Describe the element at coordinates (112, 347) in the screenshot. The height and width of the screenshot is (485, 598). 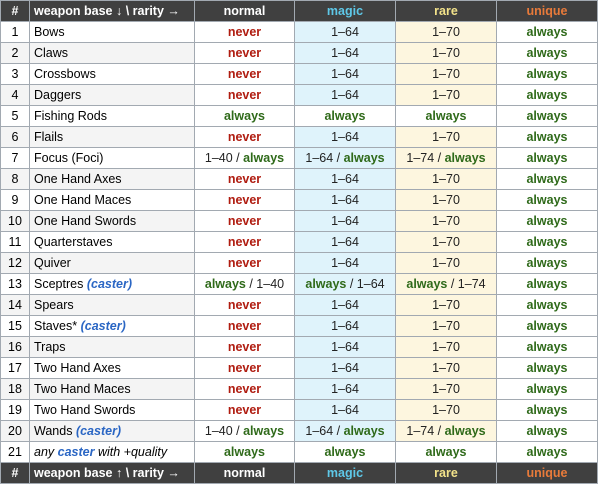
I see `weapon-base-name: Traps` at that location.